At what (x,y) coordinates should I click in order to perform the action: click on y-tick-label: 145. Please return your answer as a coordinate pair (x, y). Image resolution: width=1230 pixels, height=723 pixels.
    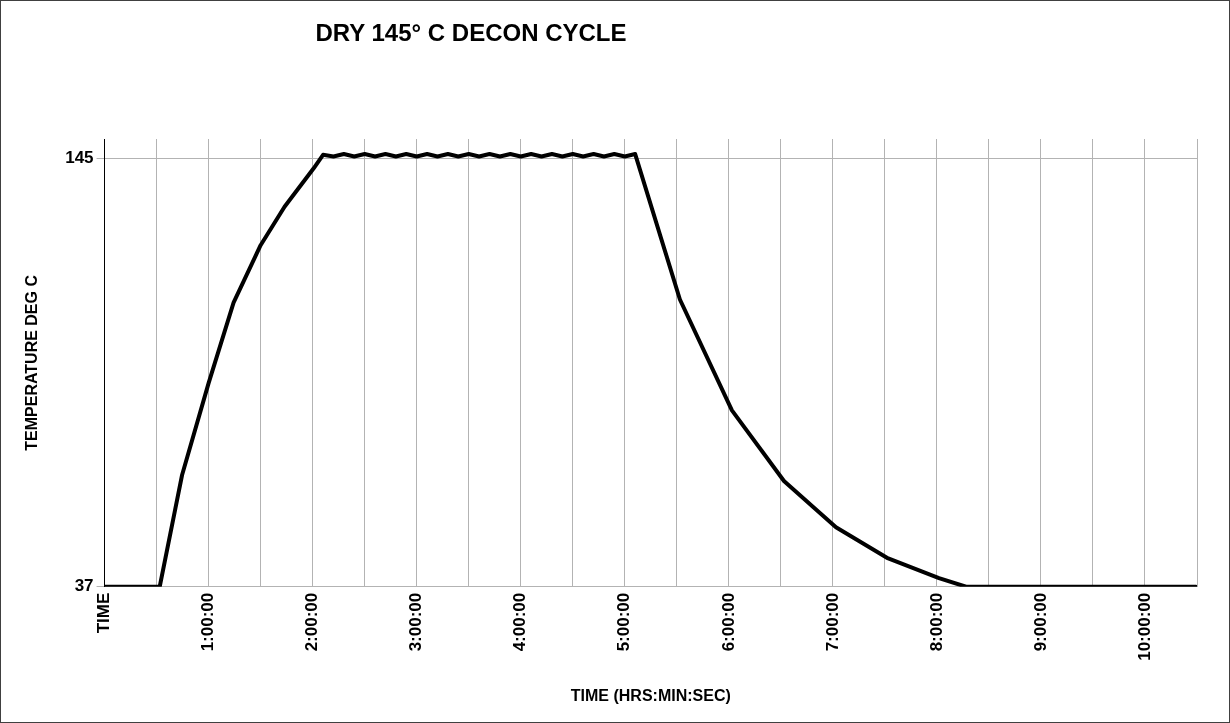
    Looking at the image, I should click on (79, 158).